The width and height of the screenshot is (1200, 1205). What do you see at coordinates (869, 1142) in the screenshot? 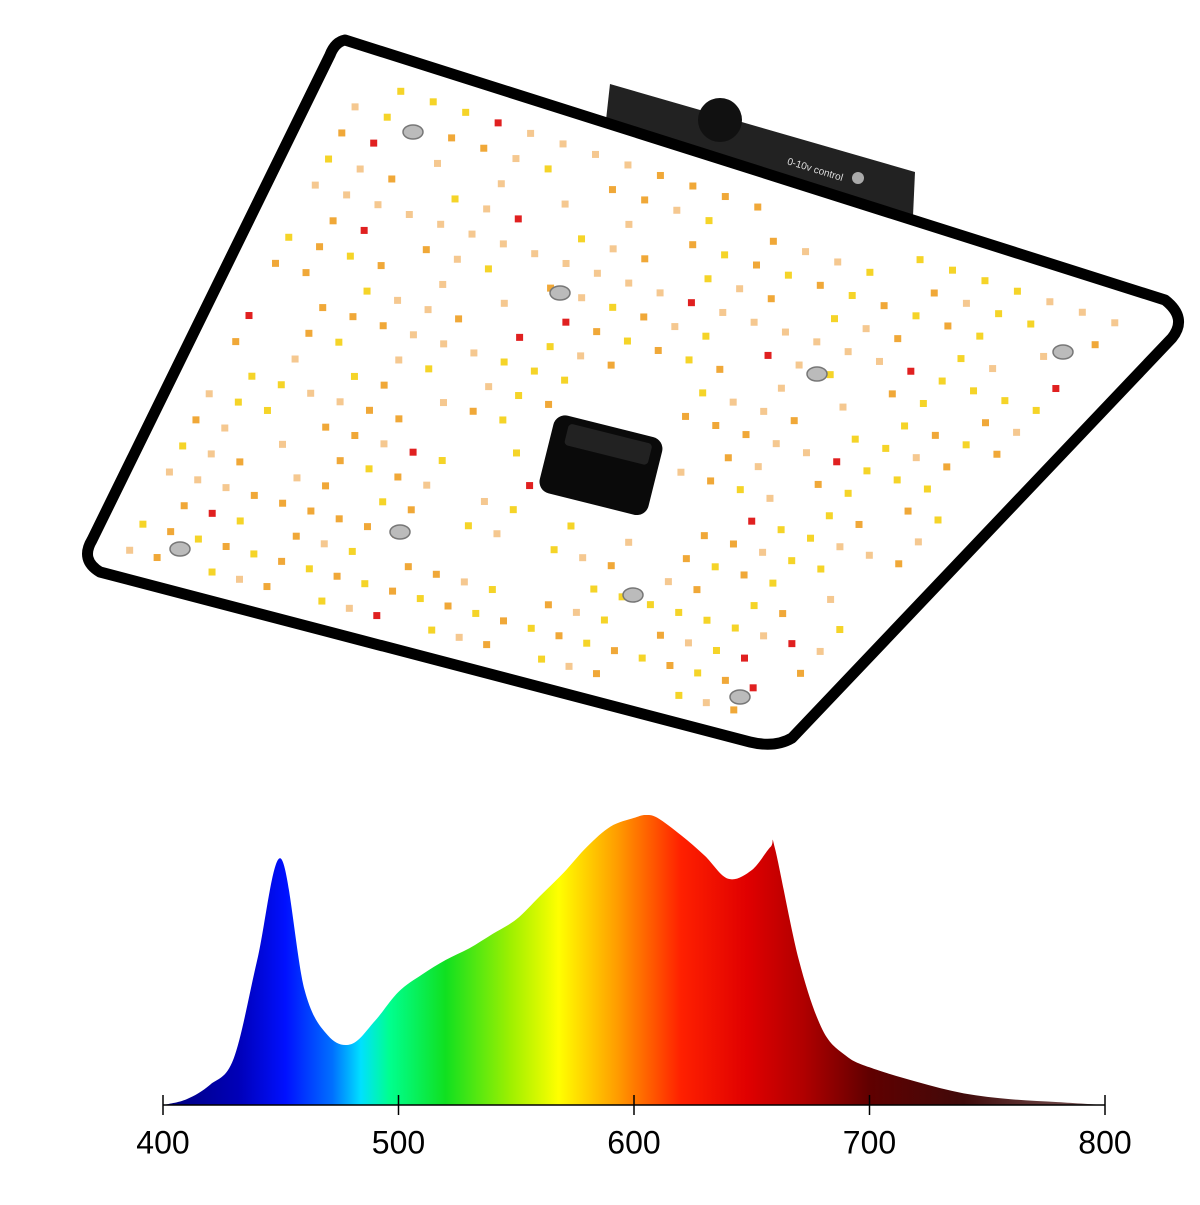
I see `x-tick-label: 700` at bounding box center [869, 1142].